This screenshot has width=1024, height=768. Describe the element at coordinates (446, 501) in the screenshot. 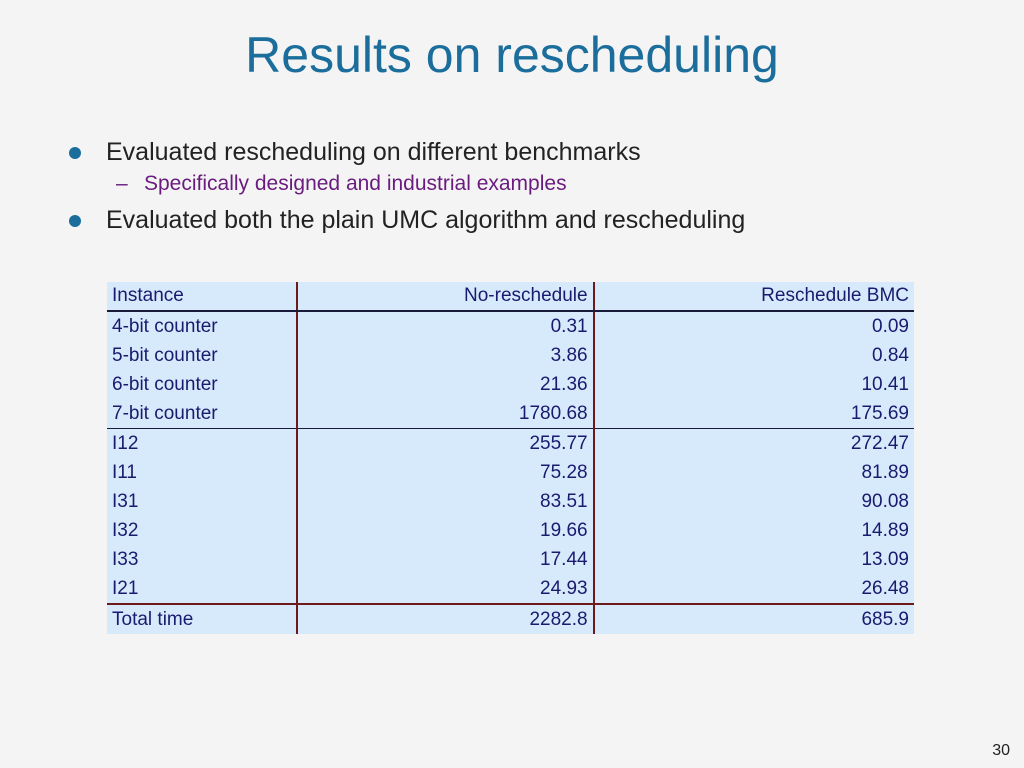

I see `cell-no-reschedule: 83.51` at that location.